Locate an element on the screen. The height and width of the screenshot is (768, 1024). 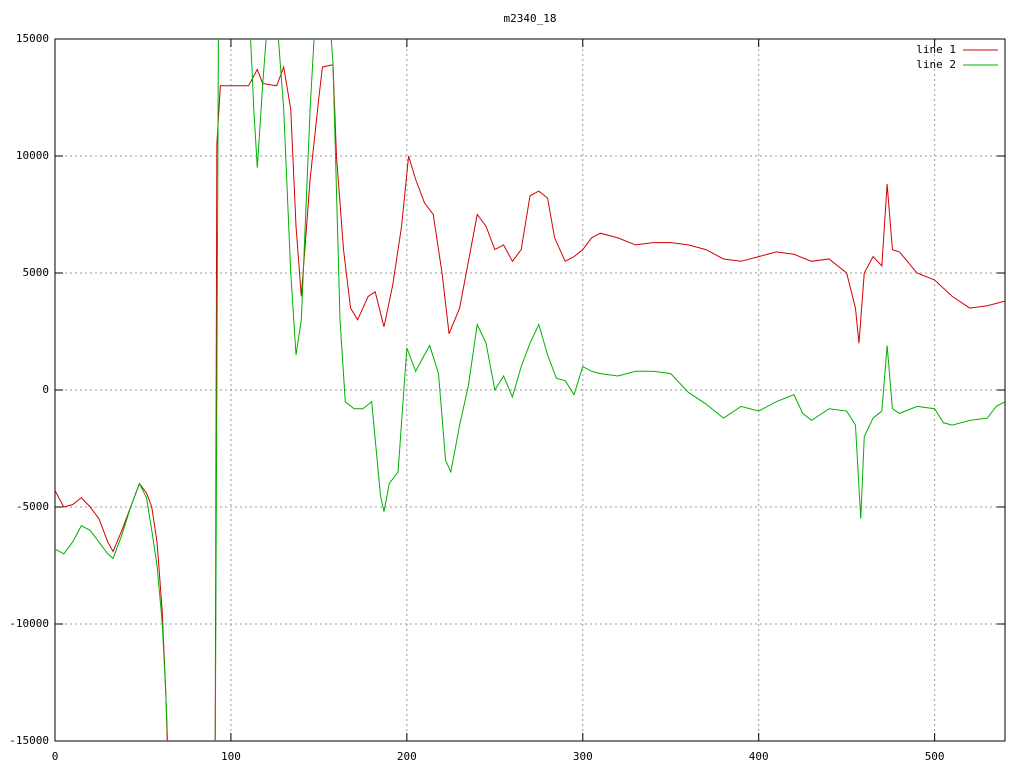
x-tick-label: 300 is located at coordinates (583, 756).